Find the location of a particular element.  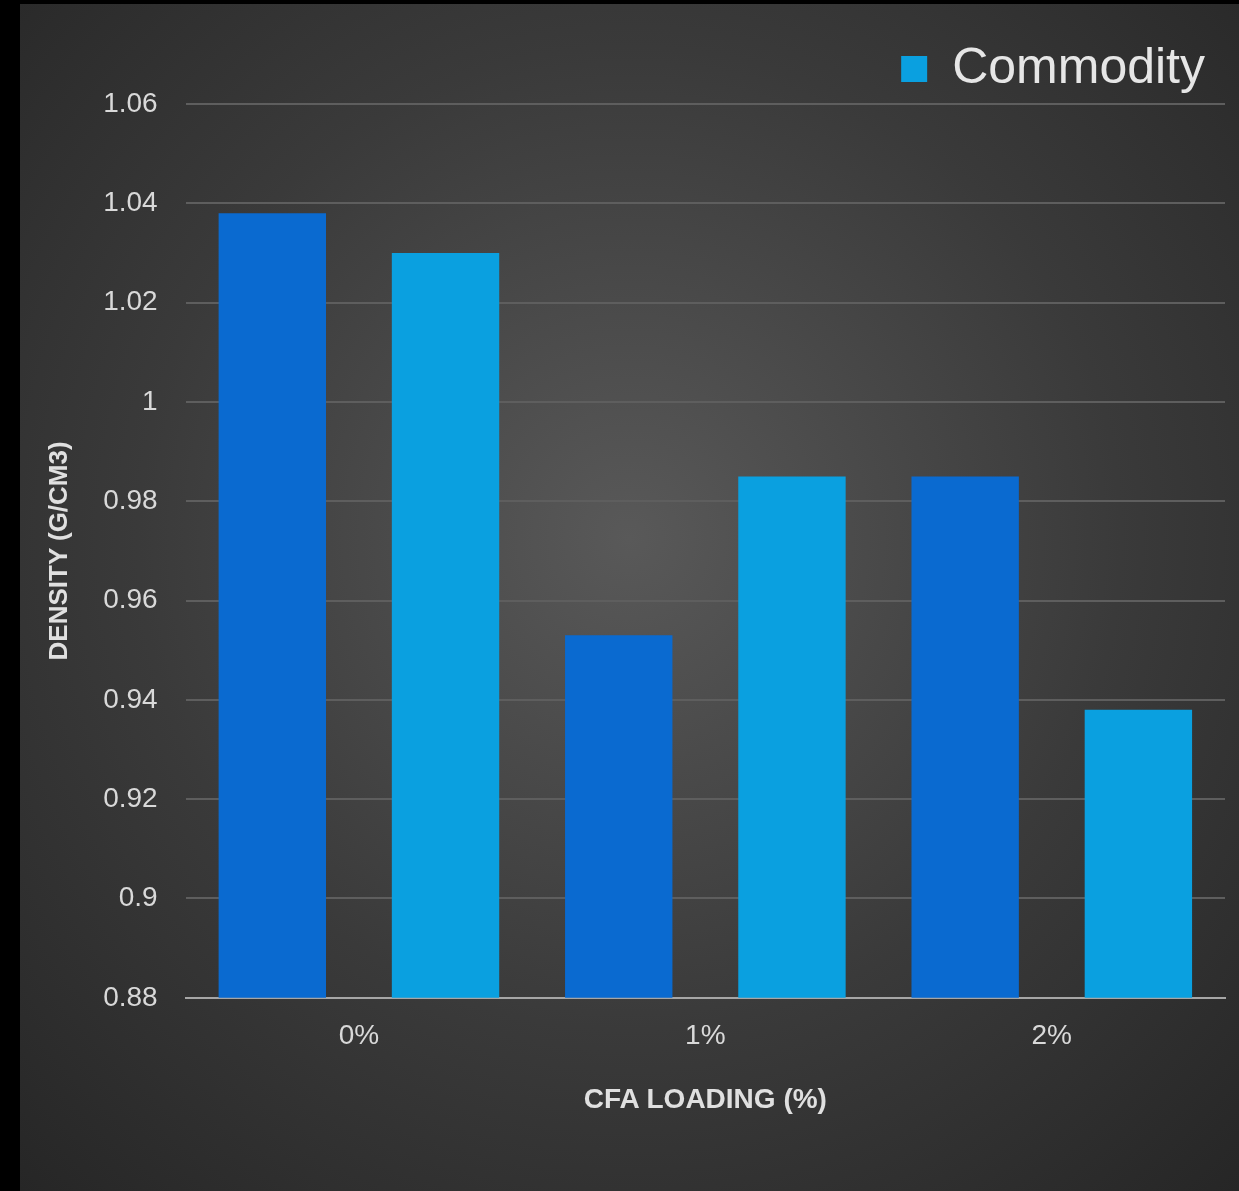

y-tick-label: 0.98 is located at coordinates (130, 499).